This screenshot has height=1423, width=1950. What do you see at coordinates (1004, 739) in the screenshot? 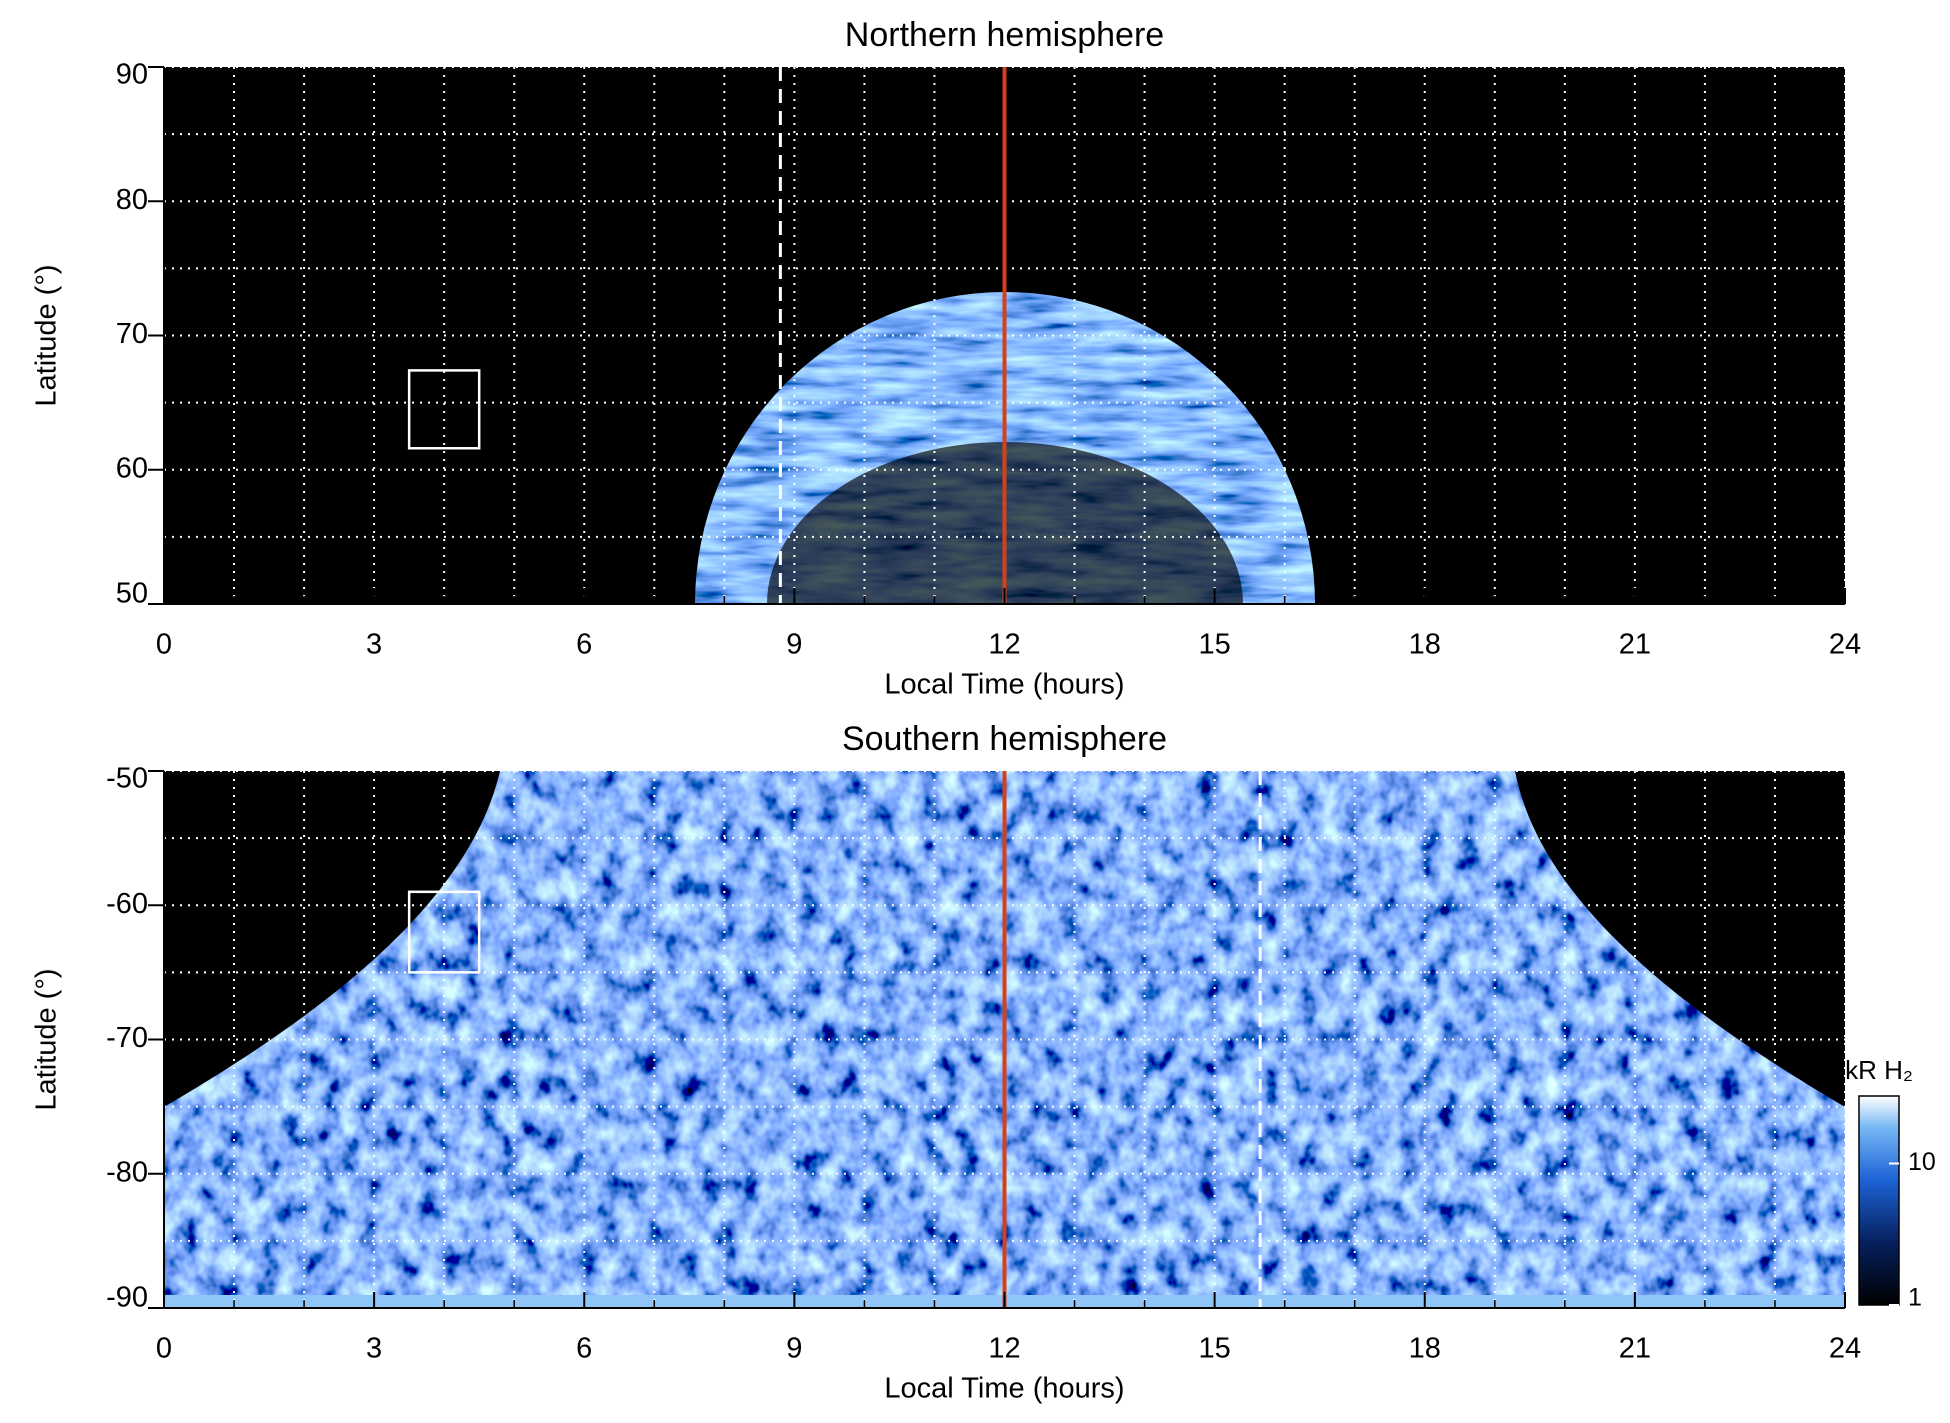
I see `chart-title: Southern hemisphere` at bounding box center [1004, 739].